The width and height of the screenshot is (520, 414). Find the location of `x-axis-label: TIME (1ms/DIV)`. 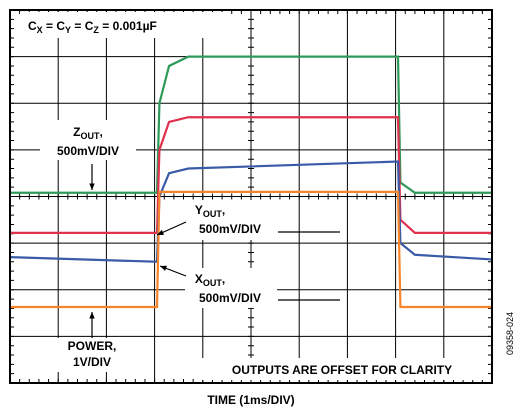

x-axis-label: TIME (1ms/DIV) is located at coordinates (250, 400).